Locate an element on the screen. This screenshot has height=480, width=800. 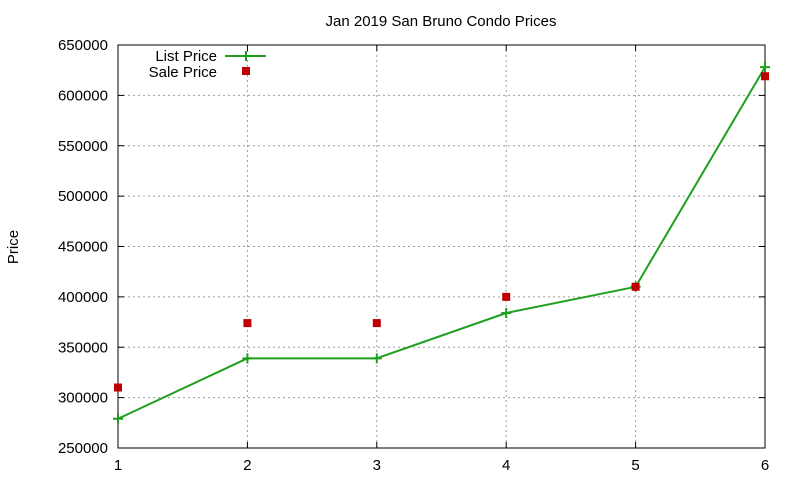
x-tick-label: 2 is located at coordinates (247, 465).